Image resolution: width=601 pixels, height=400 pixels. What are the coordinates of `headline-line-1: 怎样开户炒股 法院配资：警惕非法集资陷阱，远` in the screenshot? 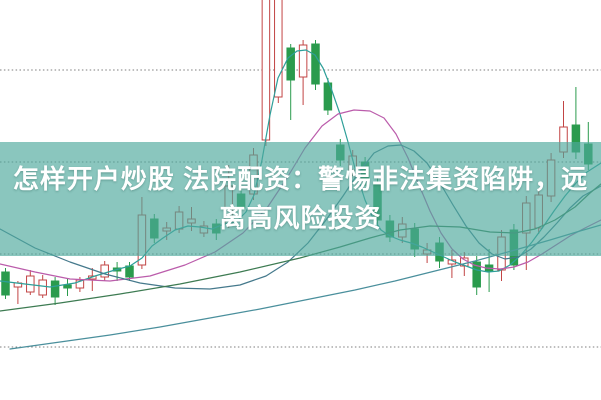 It's located at (300, 178).